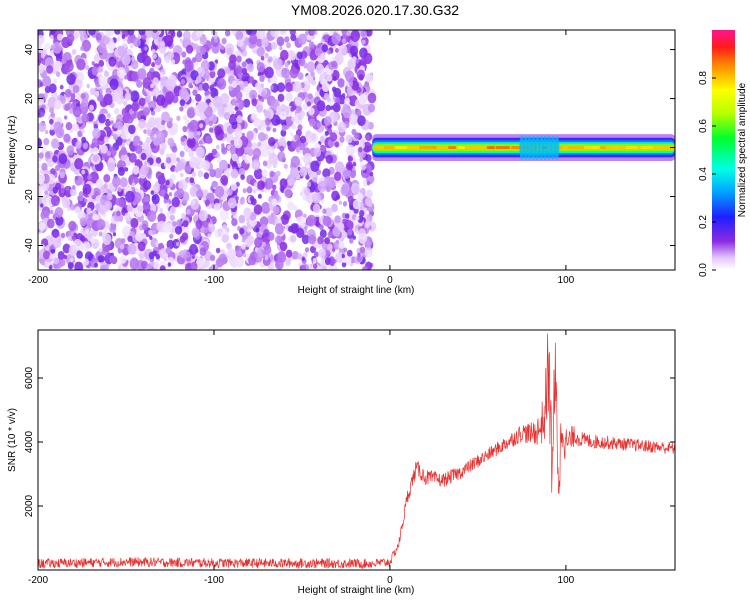  I want to click on y-tick-label: 40, so click(29, 50).